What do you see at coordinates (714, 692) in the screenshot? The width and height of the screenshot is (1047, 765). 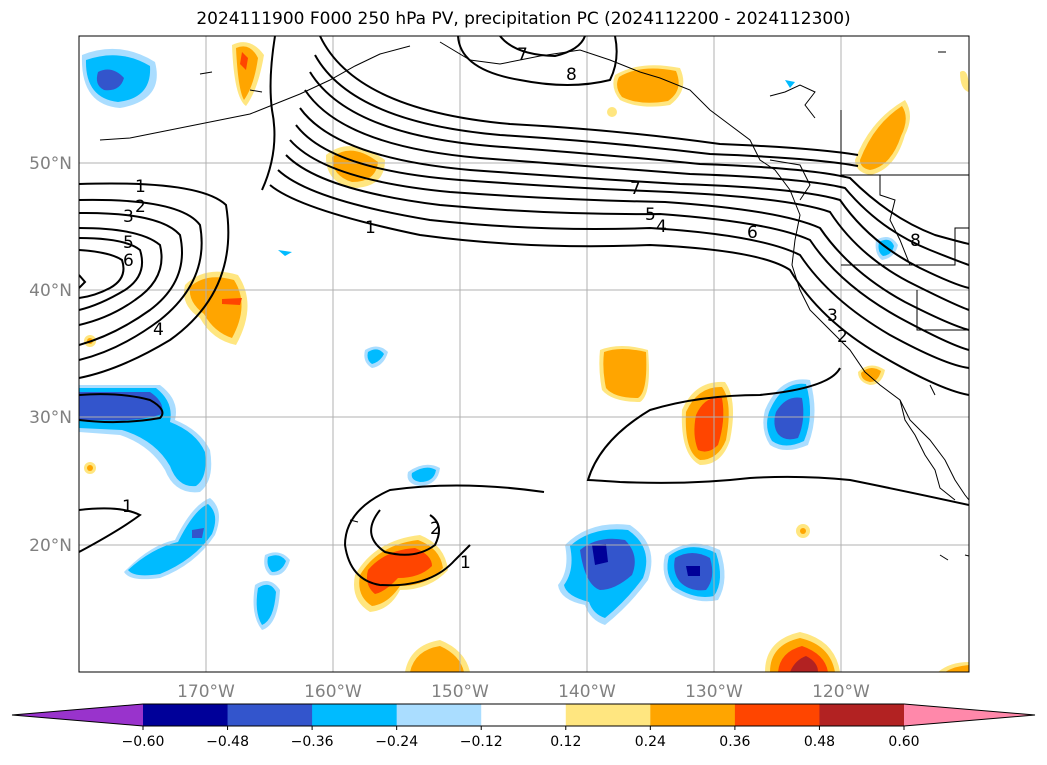 I see `lon-label-130w: 130°W` at bounding box center [714, 692].